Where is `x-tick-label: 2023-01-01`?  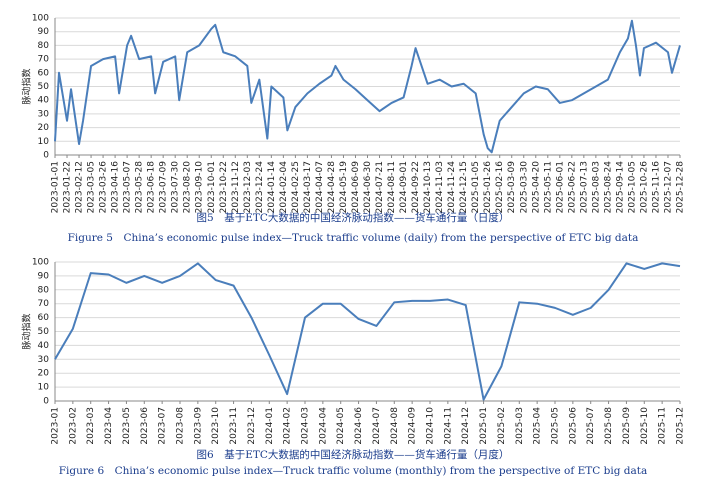
x-tick-label: 2023-01-01 is located at coordinates (56, 187).